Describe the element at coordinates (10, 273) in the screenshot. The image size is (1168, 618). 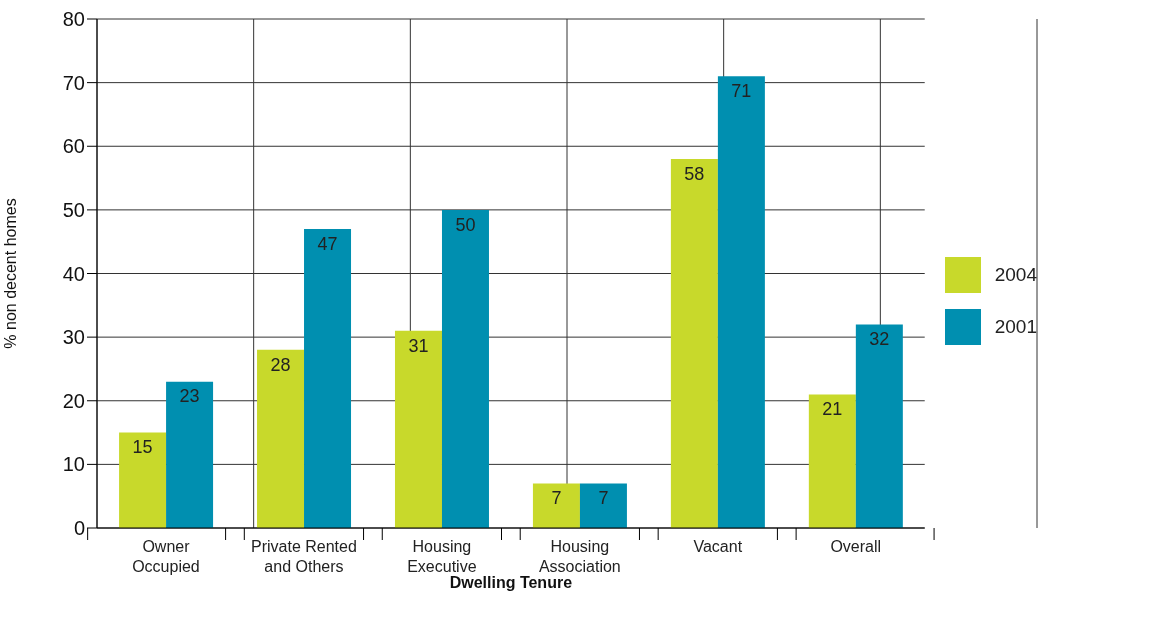
I see `y-axis-title: % non decent homes` at that location.